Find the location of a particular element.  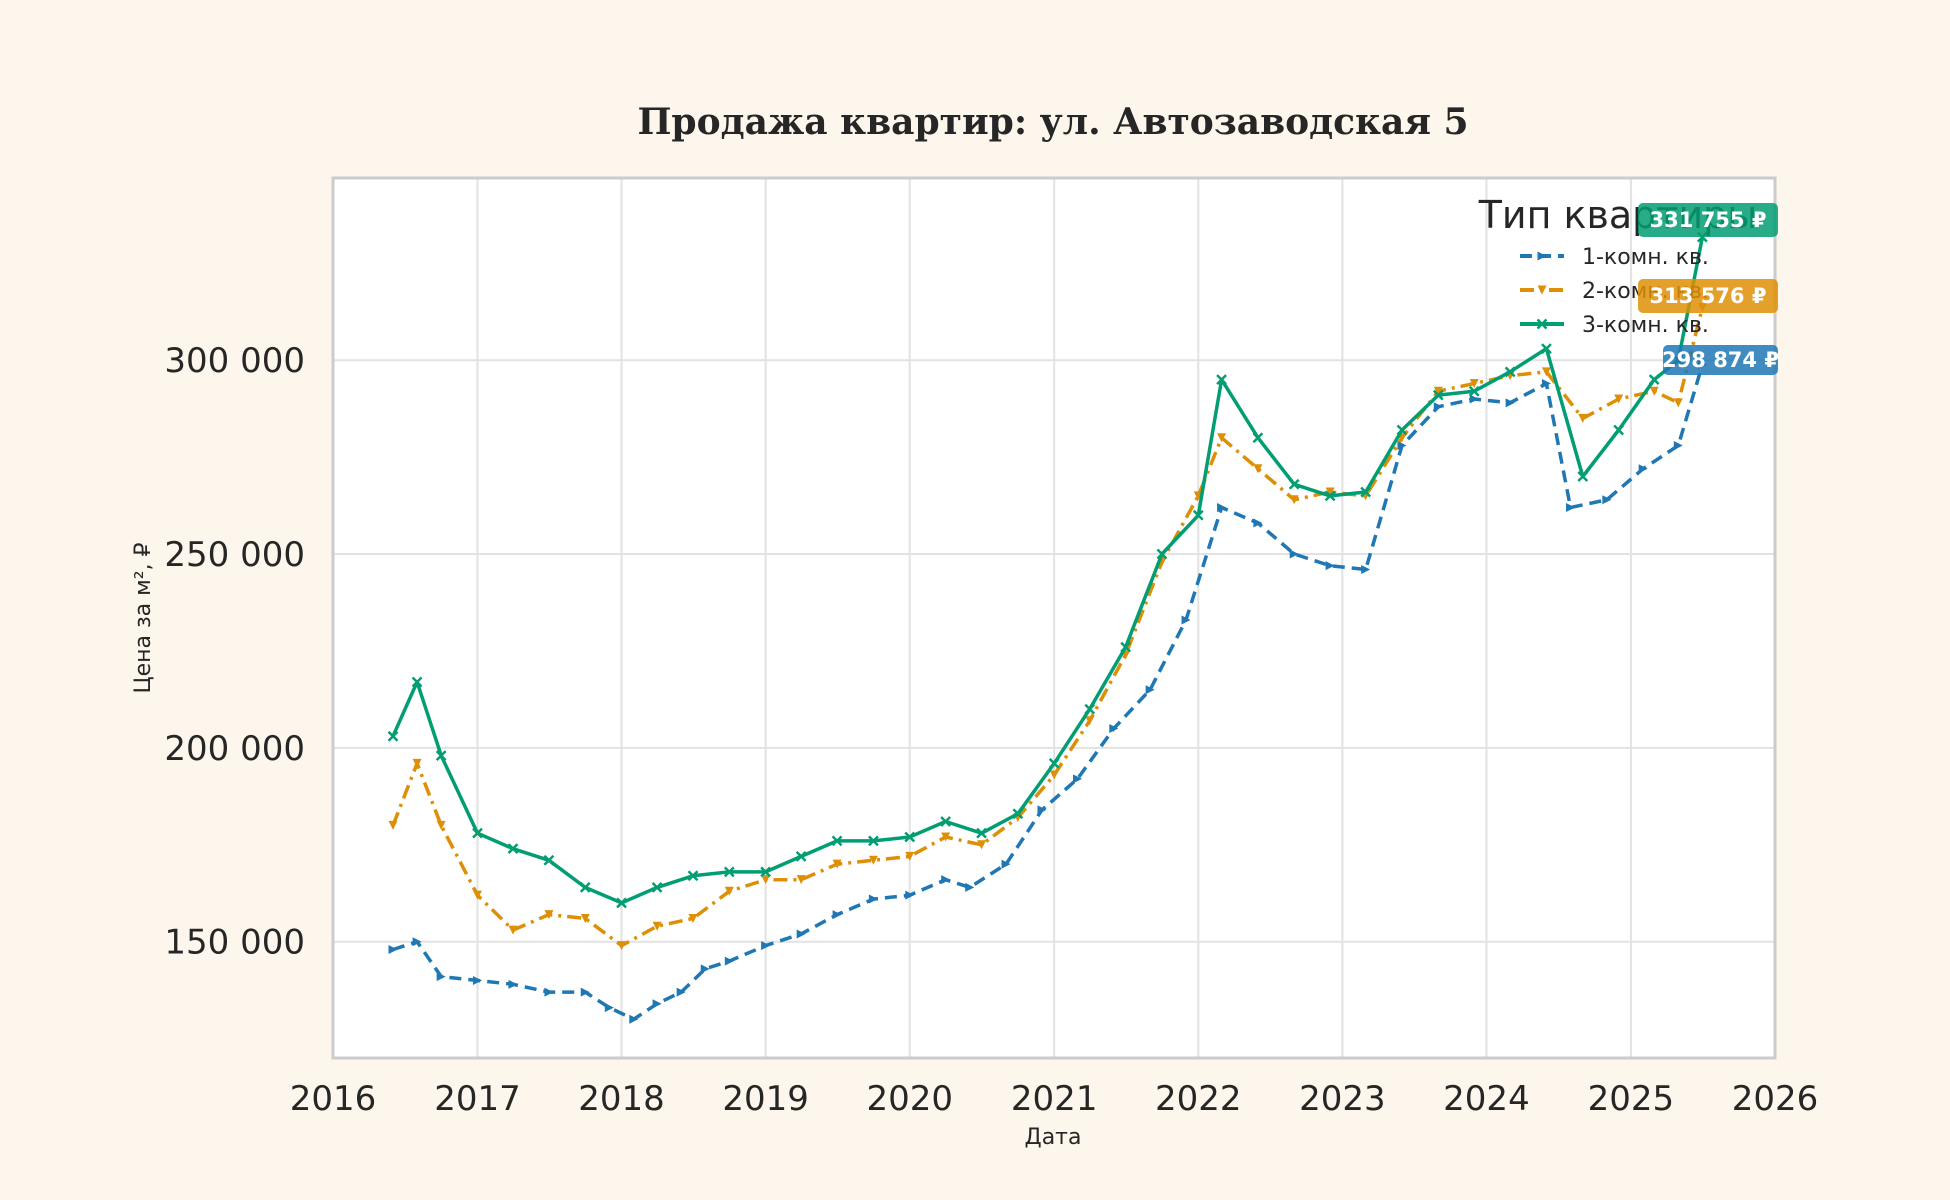

legend-label: 3-комн. кв. is located at coordinates (1645, 325).